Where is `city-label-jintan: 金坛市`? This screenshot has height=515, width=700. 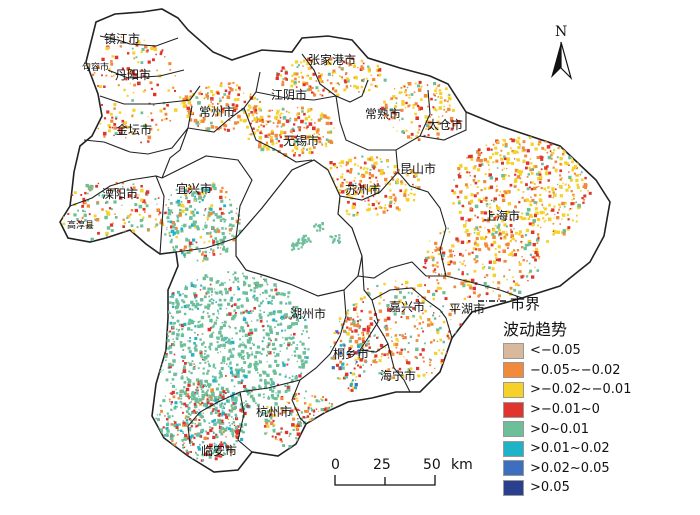 city-label-jintan: 金坛市 is located at coordinates (134, 129).